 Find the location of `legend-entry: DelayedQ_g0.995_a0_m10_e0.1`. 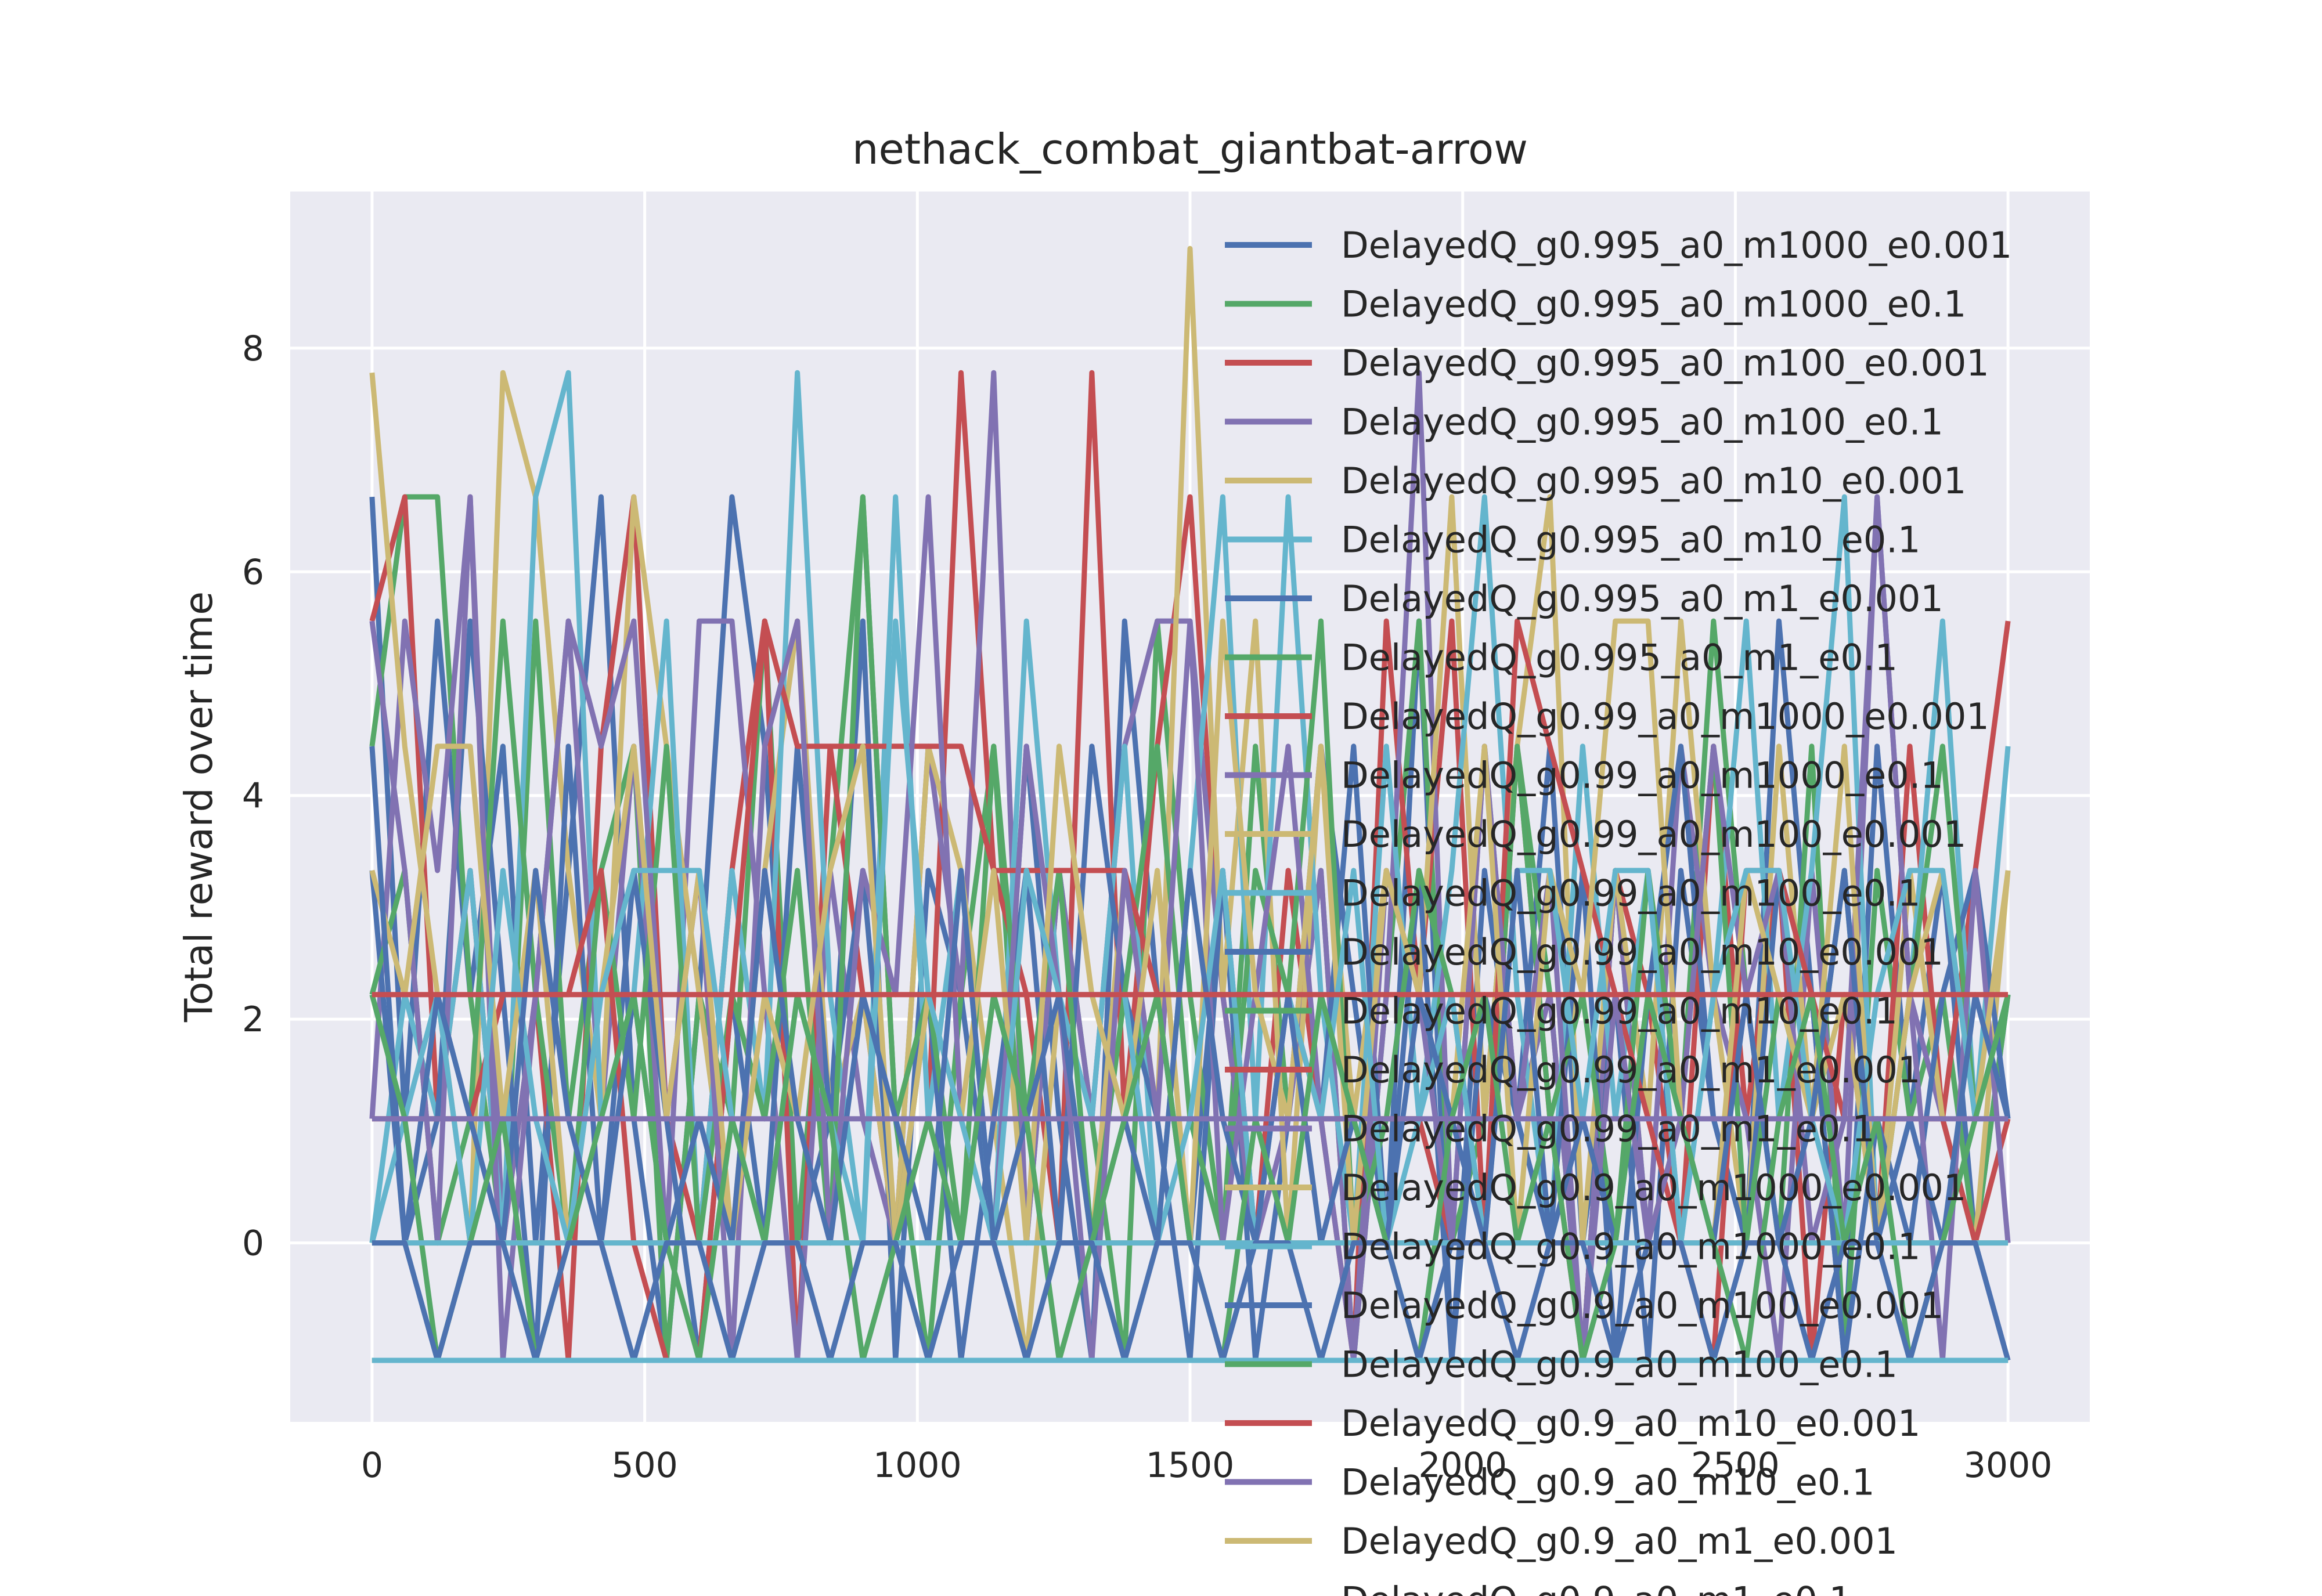

legend-entry: DelayedQ_g0.995_a0_m10_e0.1 is located at coordinates (1631, 540).